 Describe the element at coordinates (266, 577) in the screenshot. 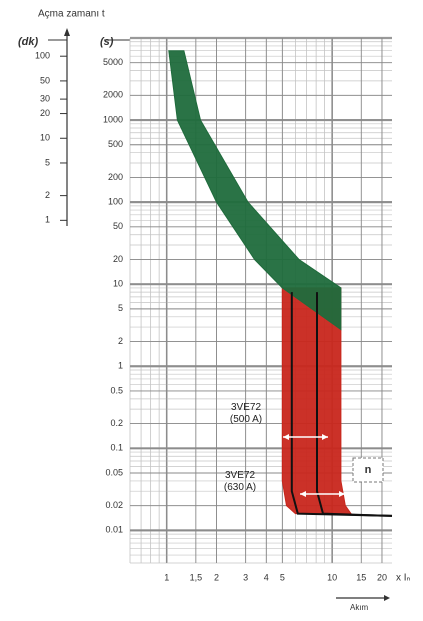

I see `x-tick-label: 4` at that location.